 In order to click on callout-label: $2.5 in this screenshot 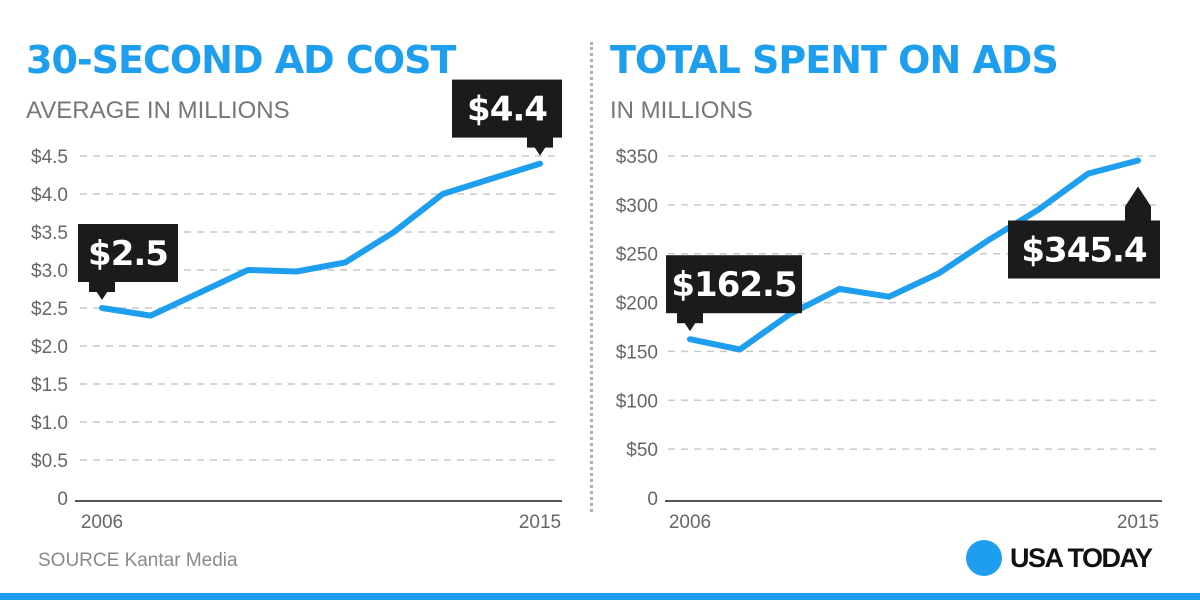, I will do `click(128, 254)`.